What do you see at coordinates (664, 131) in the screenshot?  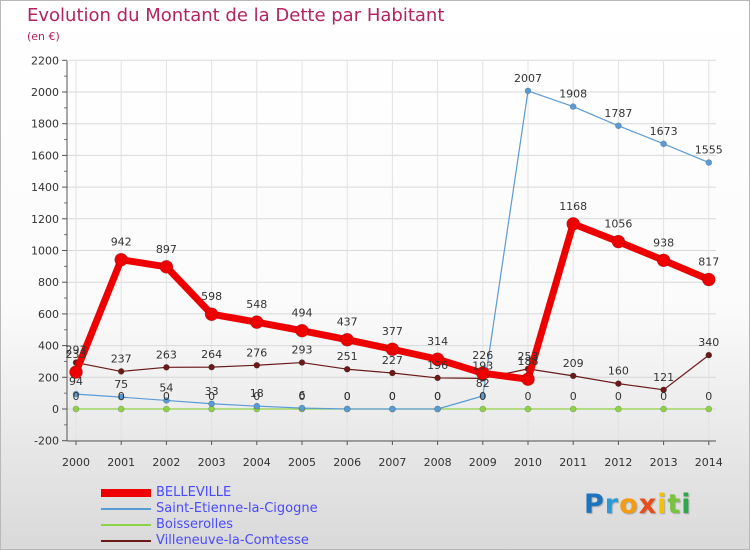 I see `data-label: 1673` at bounding box center [664, 131].